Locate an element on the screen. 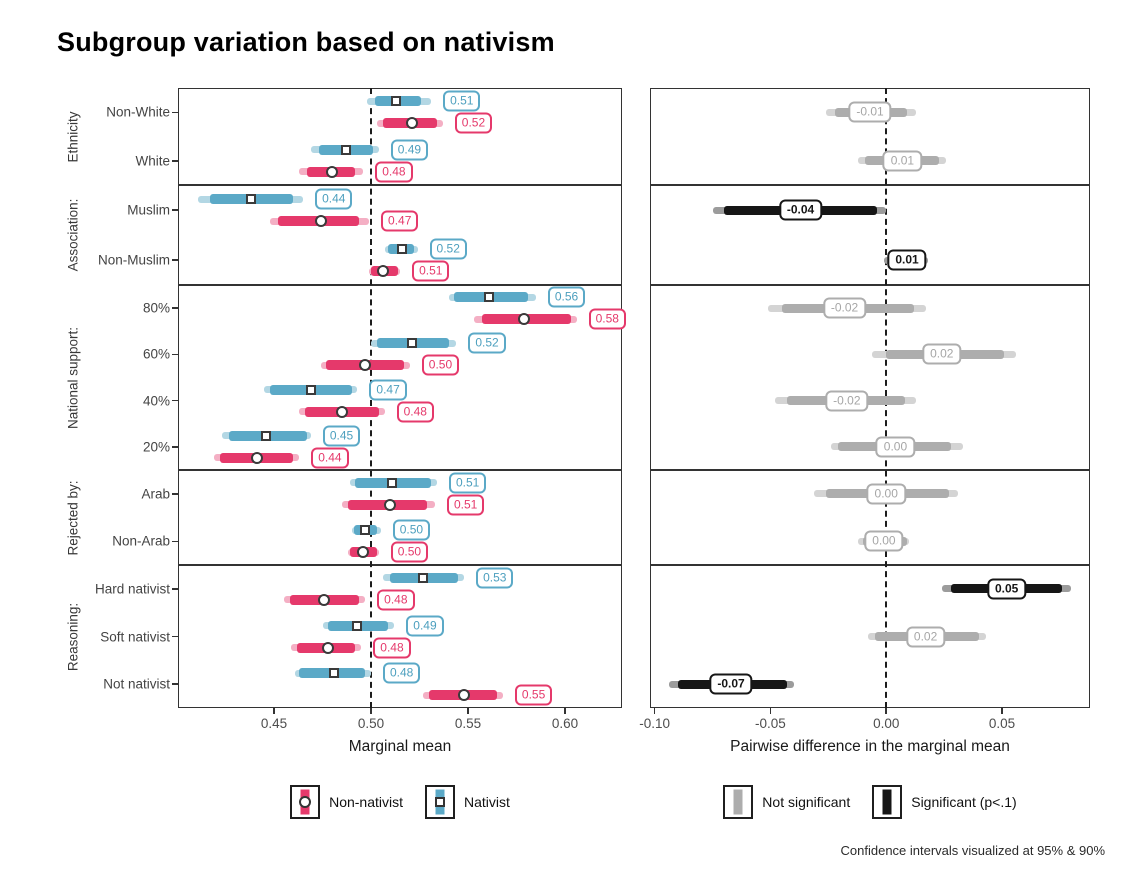 This screenshot has height=880, width=1140. value-label-nativist: 0.51 is located at coordinates (467, 483).